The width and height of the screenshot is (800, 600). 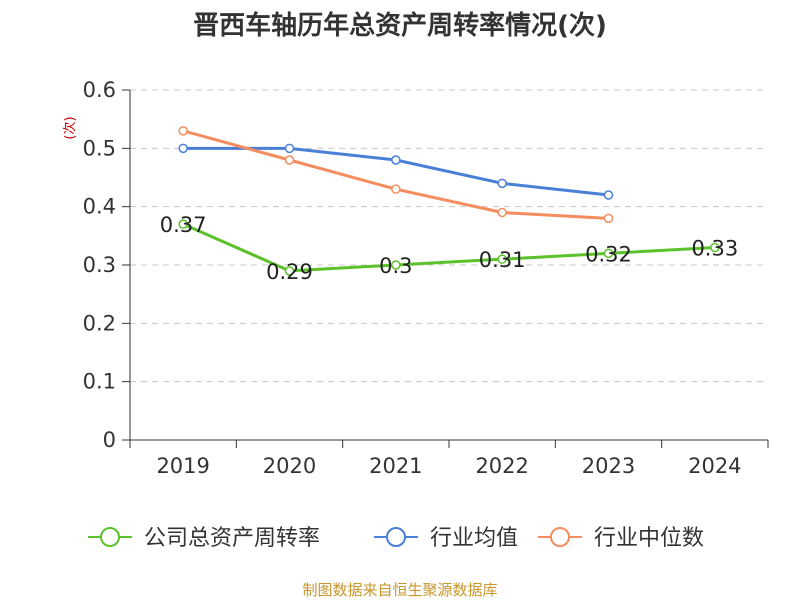 What do you see at coordinates (109, 440) in the screenshot?
I see `y-tick-label: 0` at bounding box center [109, 440].